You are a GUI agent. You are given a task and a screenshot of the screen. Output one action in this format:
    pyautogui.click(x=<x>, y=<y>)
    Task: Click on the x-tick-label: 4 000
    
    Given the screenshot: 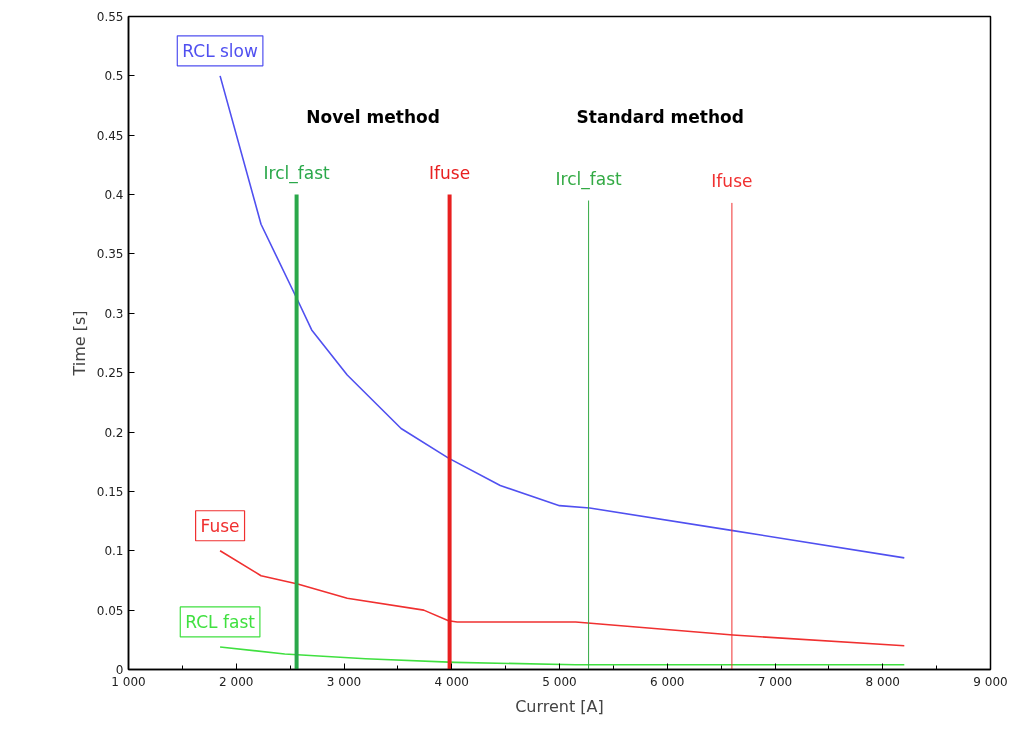 What is the action you would take?
    pyautogui.click(x=451, y=681)
    